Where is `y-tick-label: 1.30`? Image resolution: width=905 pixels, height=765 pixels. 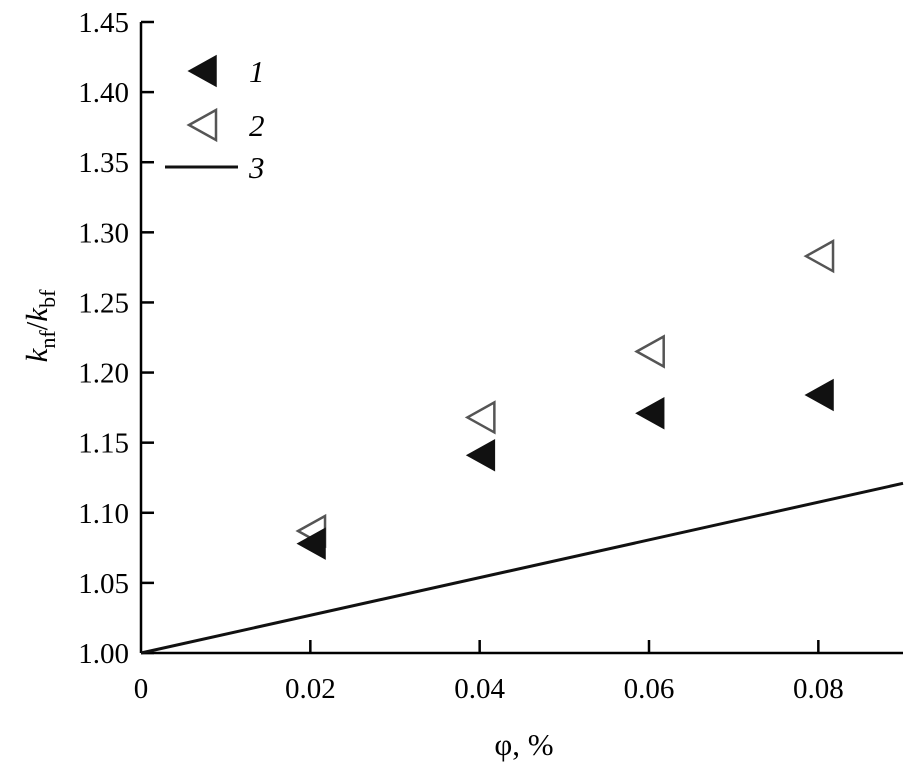
y-tick-label: 1.30 is located at coordinates (103, 233).